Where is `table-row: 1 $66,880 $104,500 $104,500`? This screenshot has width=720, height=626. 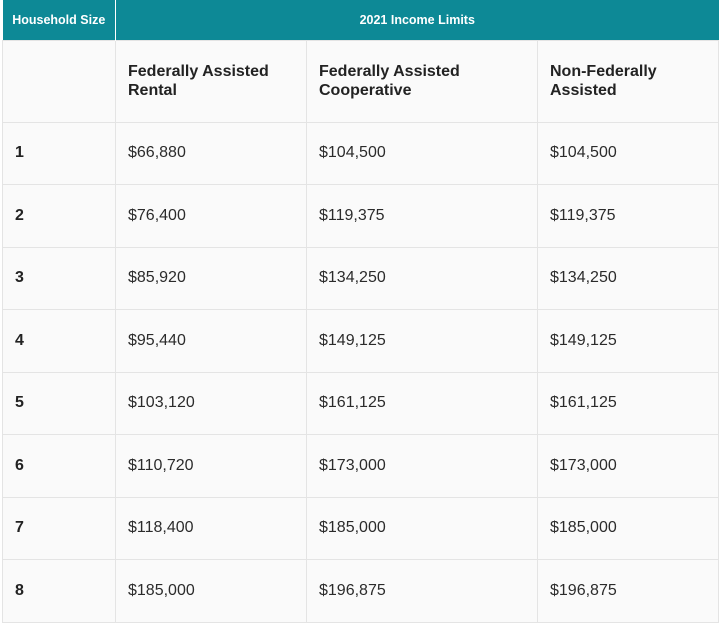
table-row: 1 $66,880 $104,500 $104,500 is located at coordinates (360, 153).